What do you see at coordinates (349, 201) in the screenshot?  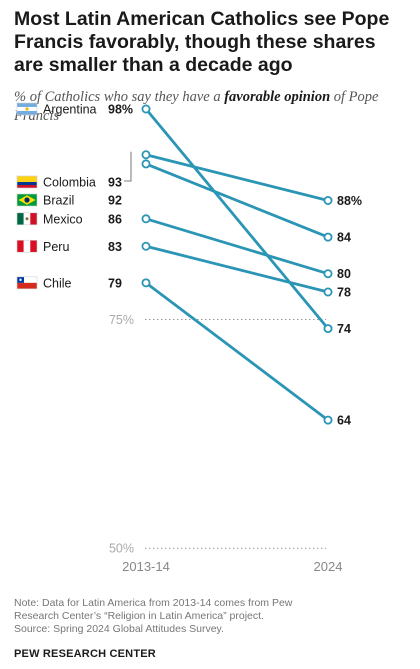 I see `value-label-end-colombia: 88%` at bounding box center [349, 201].